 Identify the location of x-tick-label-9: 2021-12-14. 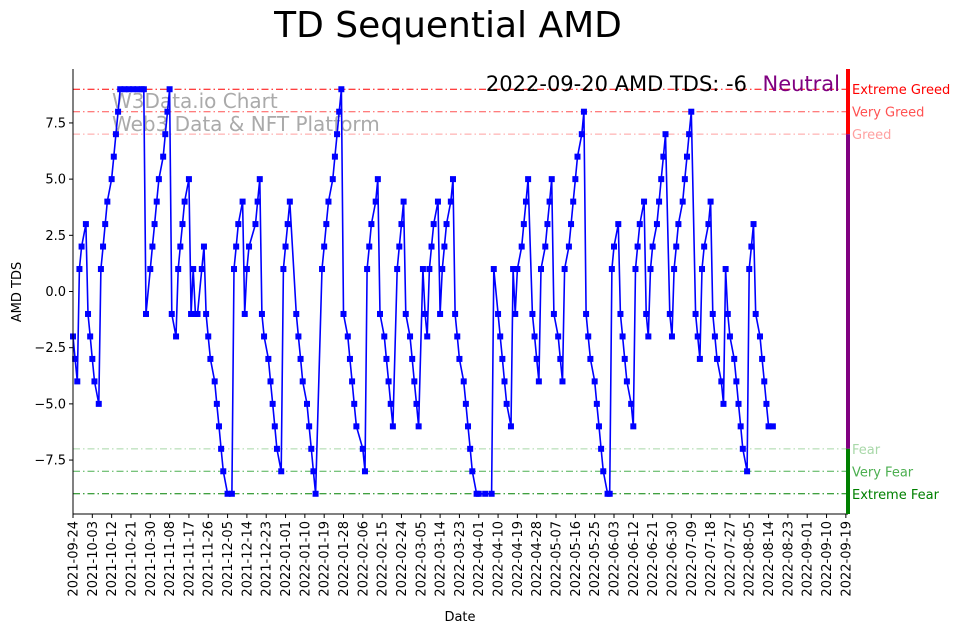
(247, 559).